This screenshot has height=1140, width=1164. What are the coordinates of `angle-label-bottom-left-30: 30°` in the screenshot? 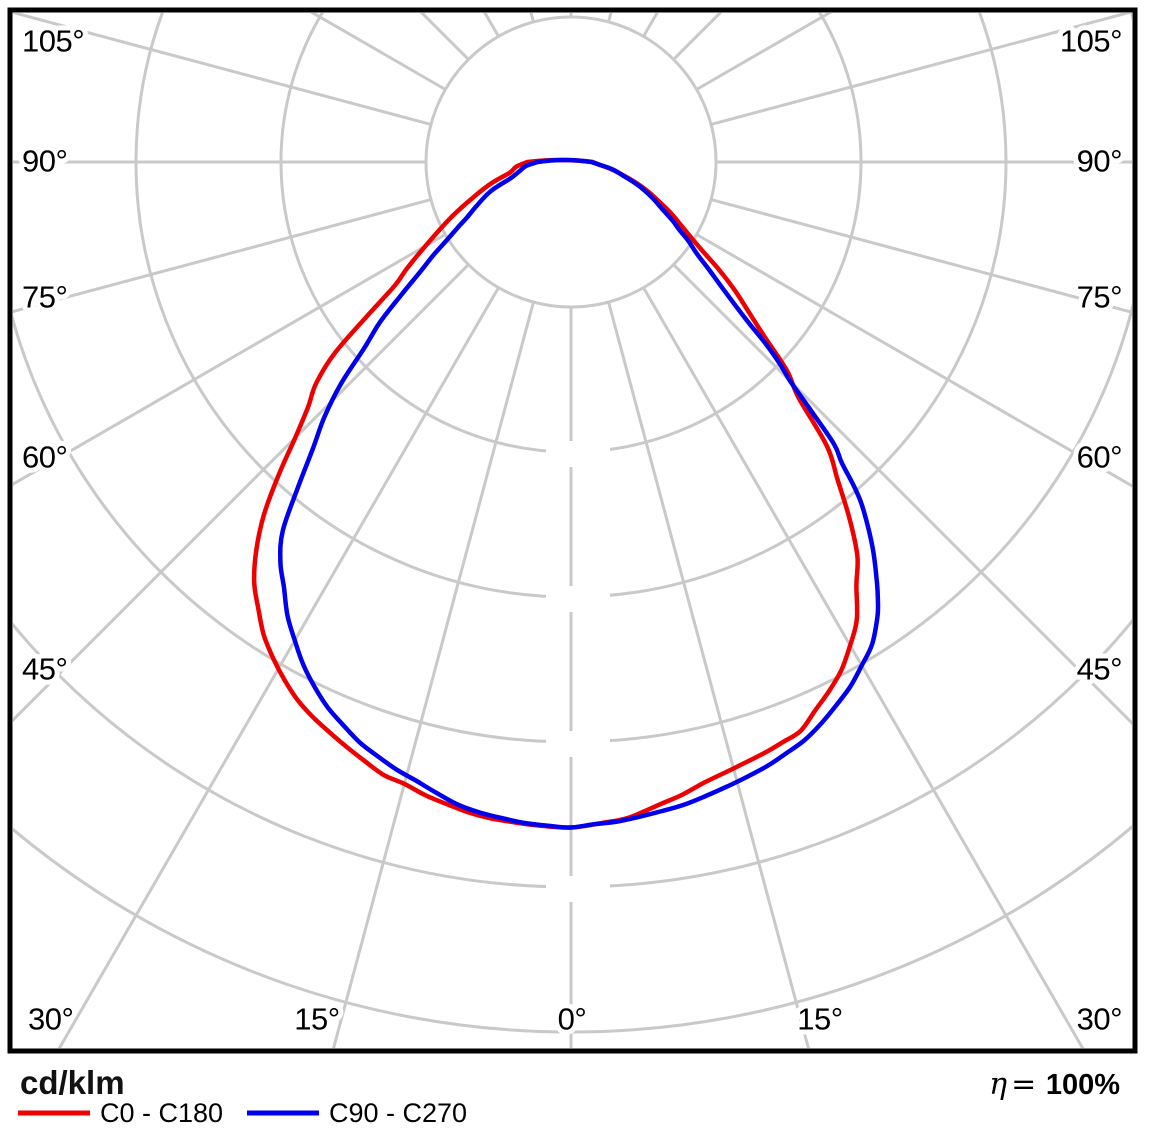 It's located at (50, 1019).